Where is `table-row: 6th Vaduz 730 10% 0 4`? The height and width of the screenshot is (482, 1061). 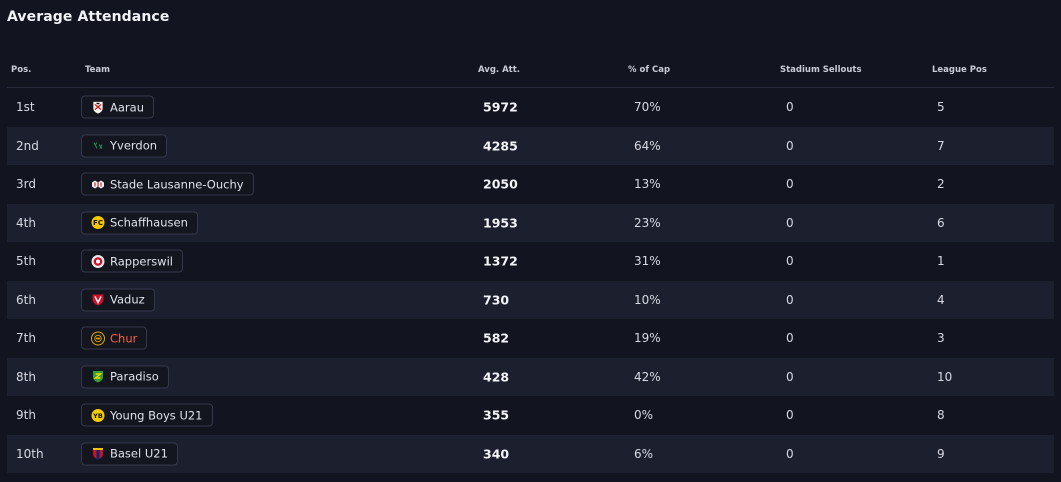 table-row: 6th Vaduz 730 10% 0 4 is located at coordinates (530, 299).